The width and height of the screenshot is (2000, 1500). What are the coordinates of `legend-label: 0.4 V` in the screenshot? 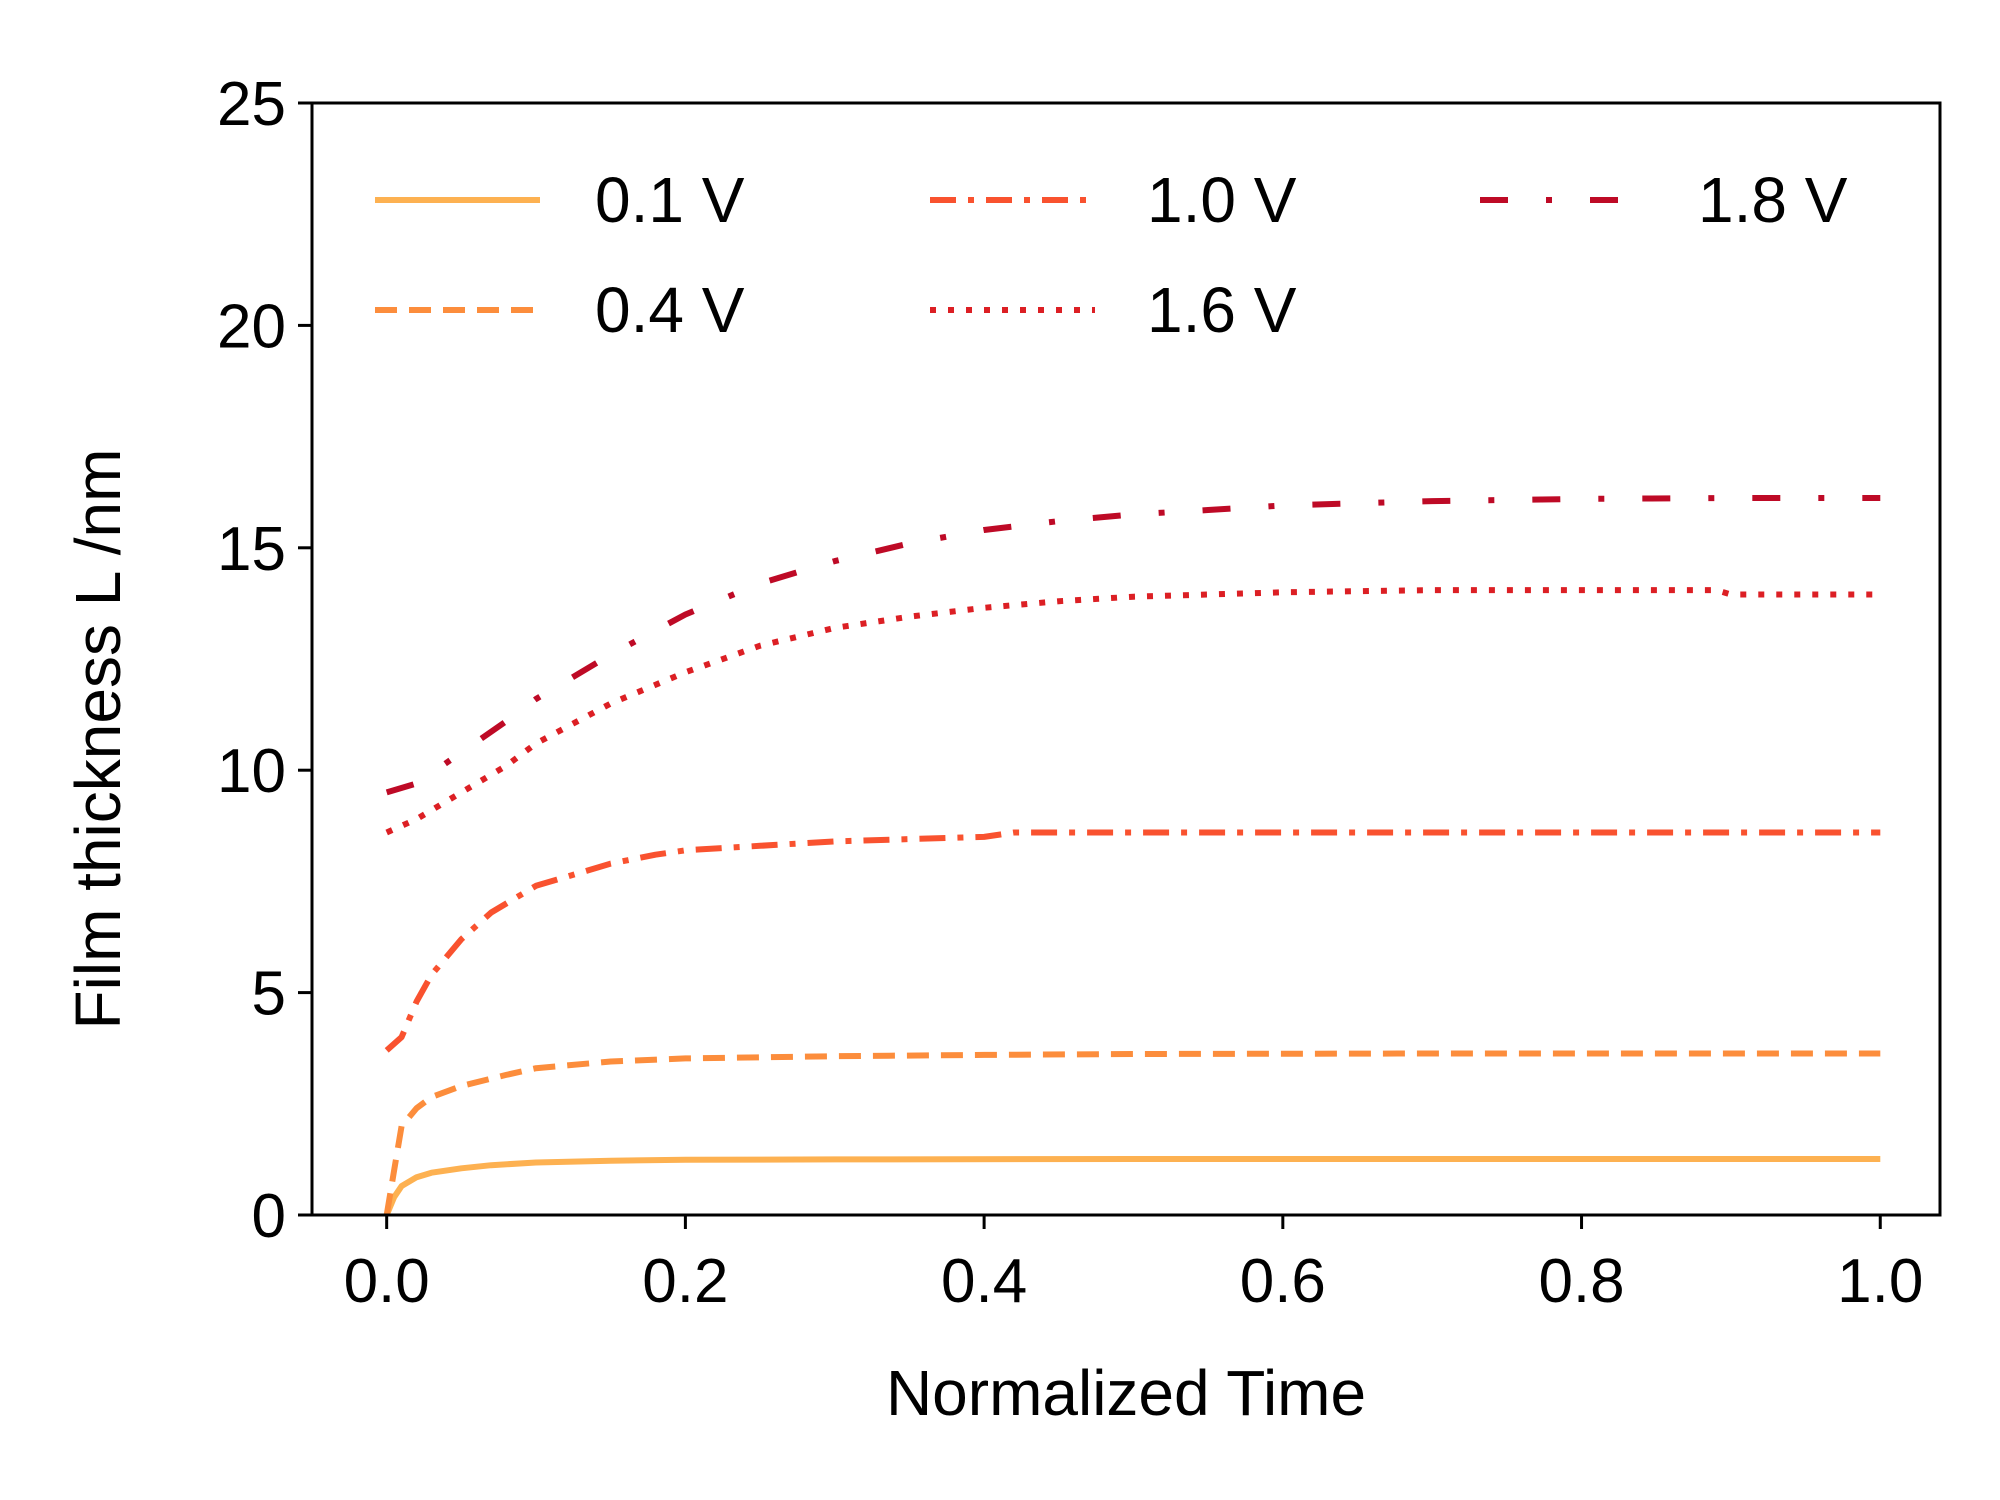 It's located at (670, 310).